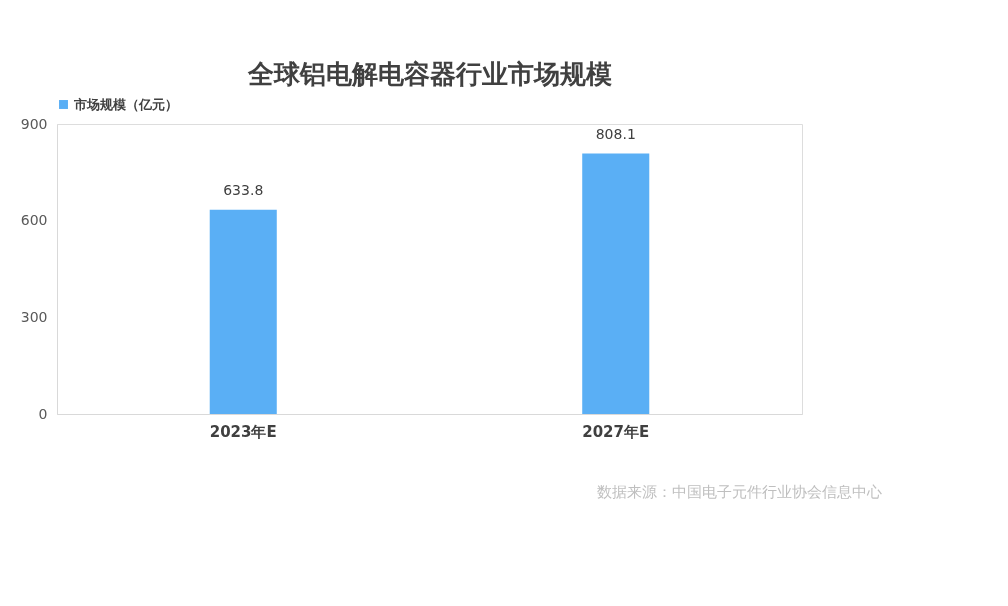  Describe the element at coordinates (34, 316) in the screenshot. I see `y-tick-label: 300` at that location.